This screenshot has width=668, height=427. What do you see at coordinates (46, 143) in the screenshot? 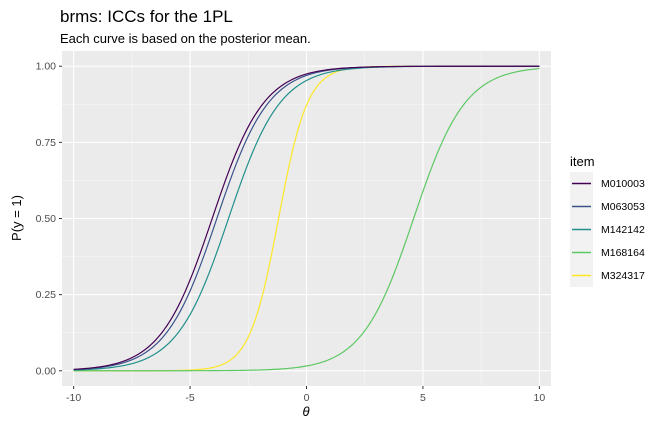
I see `y-tick-label: 0.75` at bounding box center [46, 143].